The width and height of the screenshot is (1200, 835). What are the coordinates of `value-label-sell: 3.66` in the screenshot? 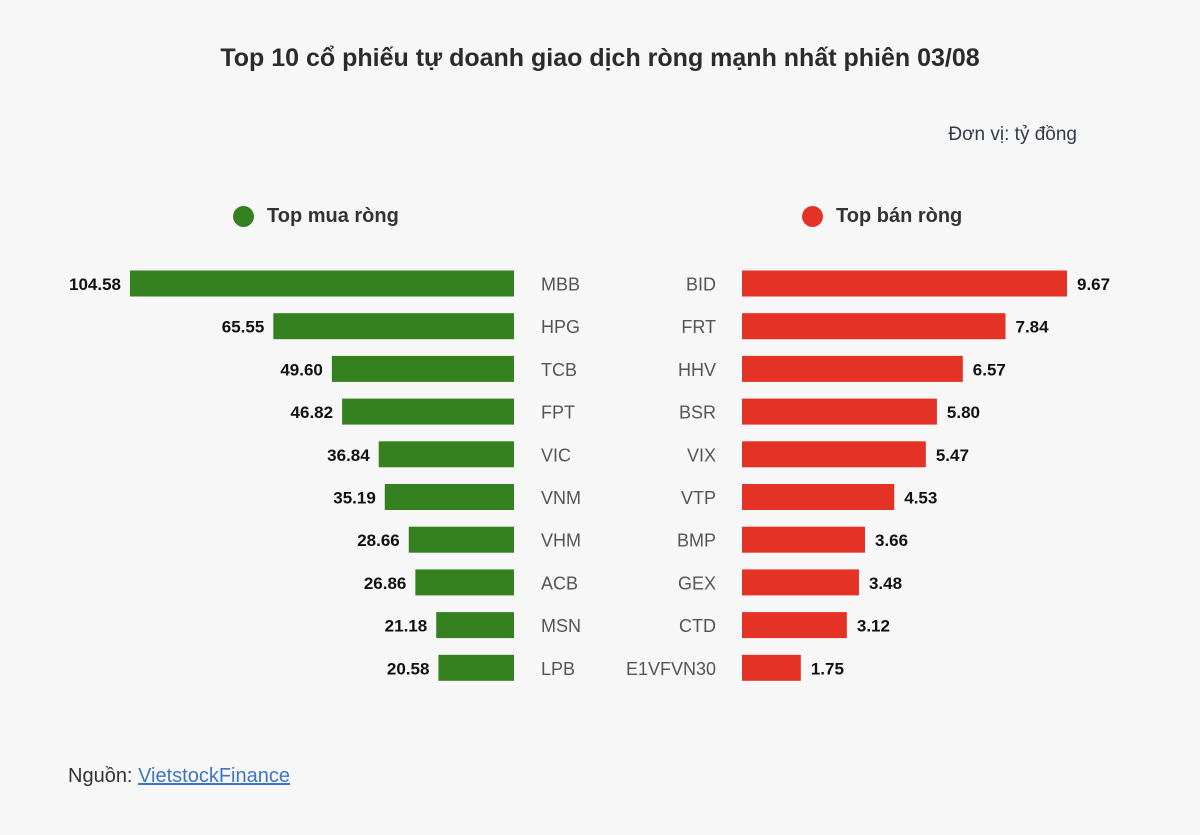 It's located at (891, 540).